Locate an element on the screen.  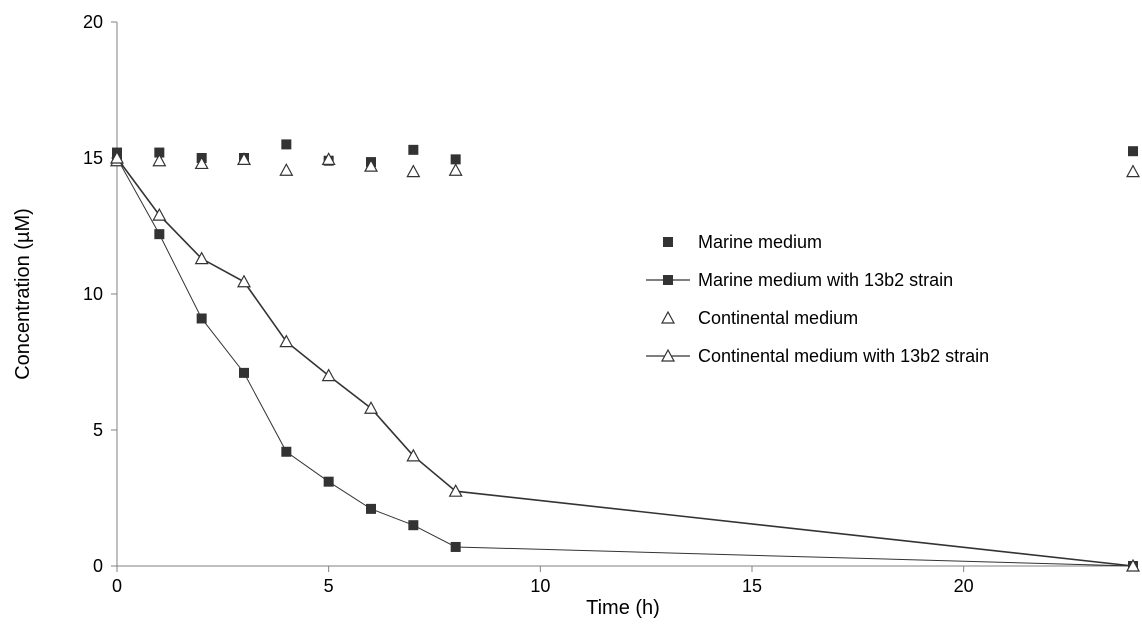
y-tick-label: 5 is located at coordinates (98, 430).